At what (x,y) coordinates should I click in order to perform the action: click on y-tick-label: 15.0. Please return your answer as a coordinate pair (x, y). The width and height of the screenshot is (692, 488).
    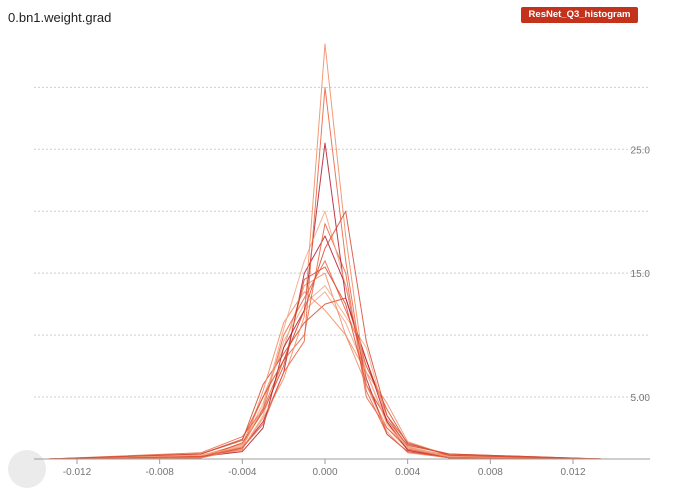
    Looking at the image, I should click on (641, 274).